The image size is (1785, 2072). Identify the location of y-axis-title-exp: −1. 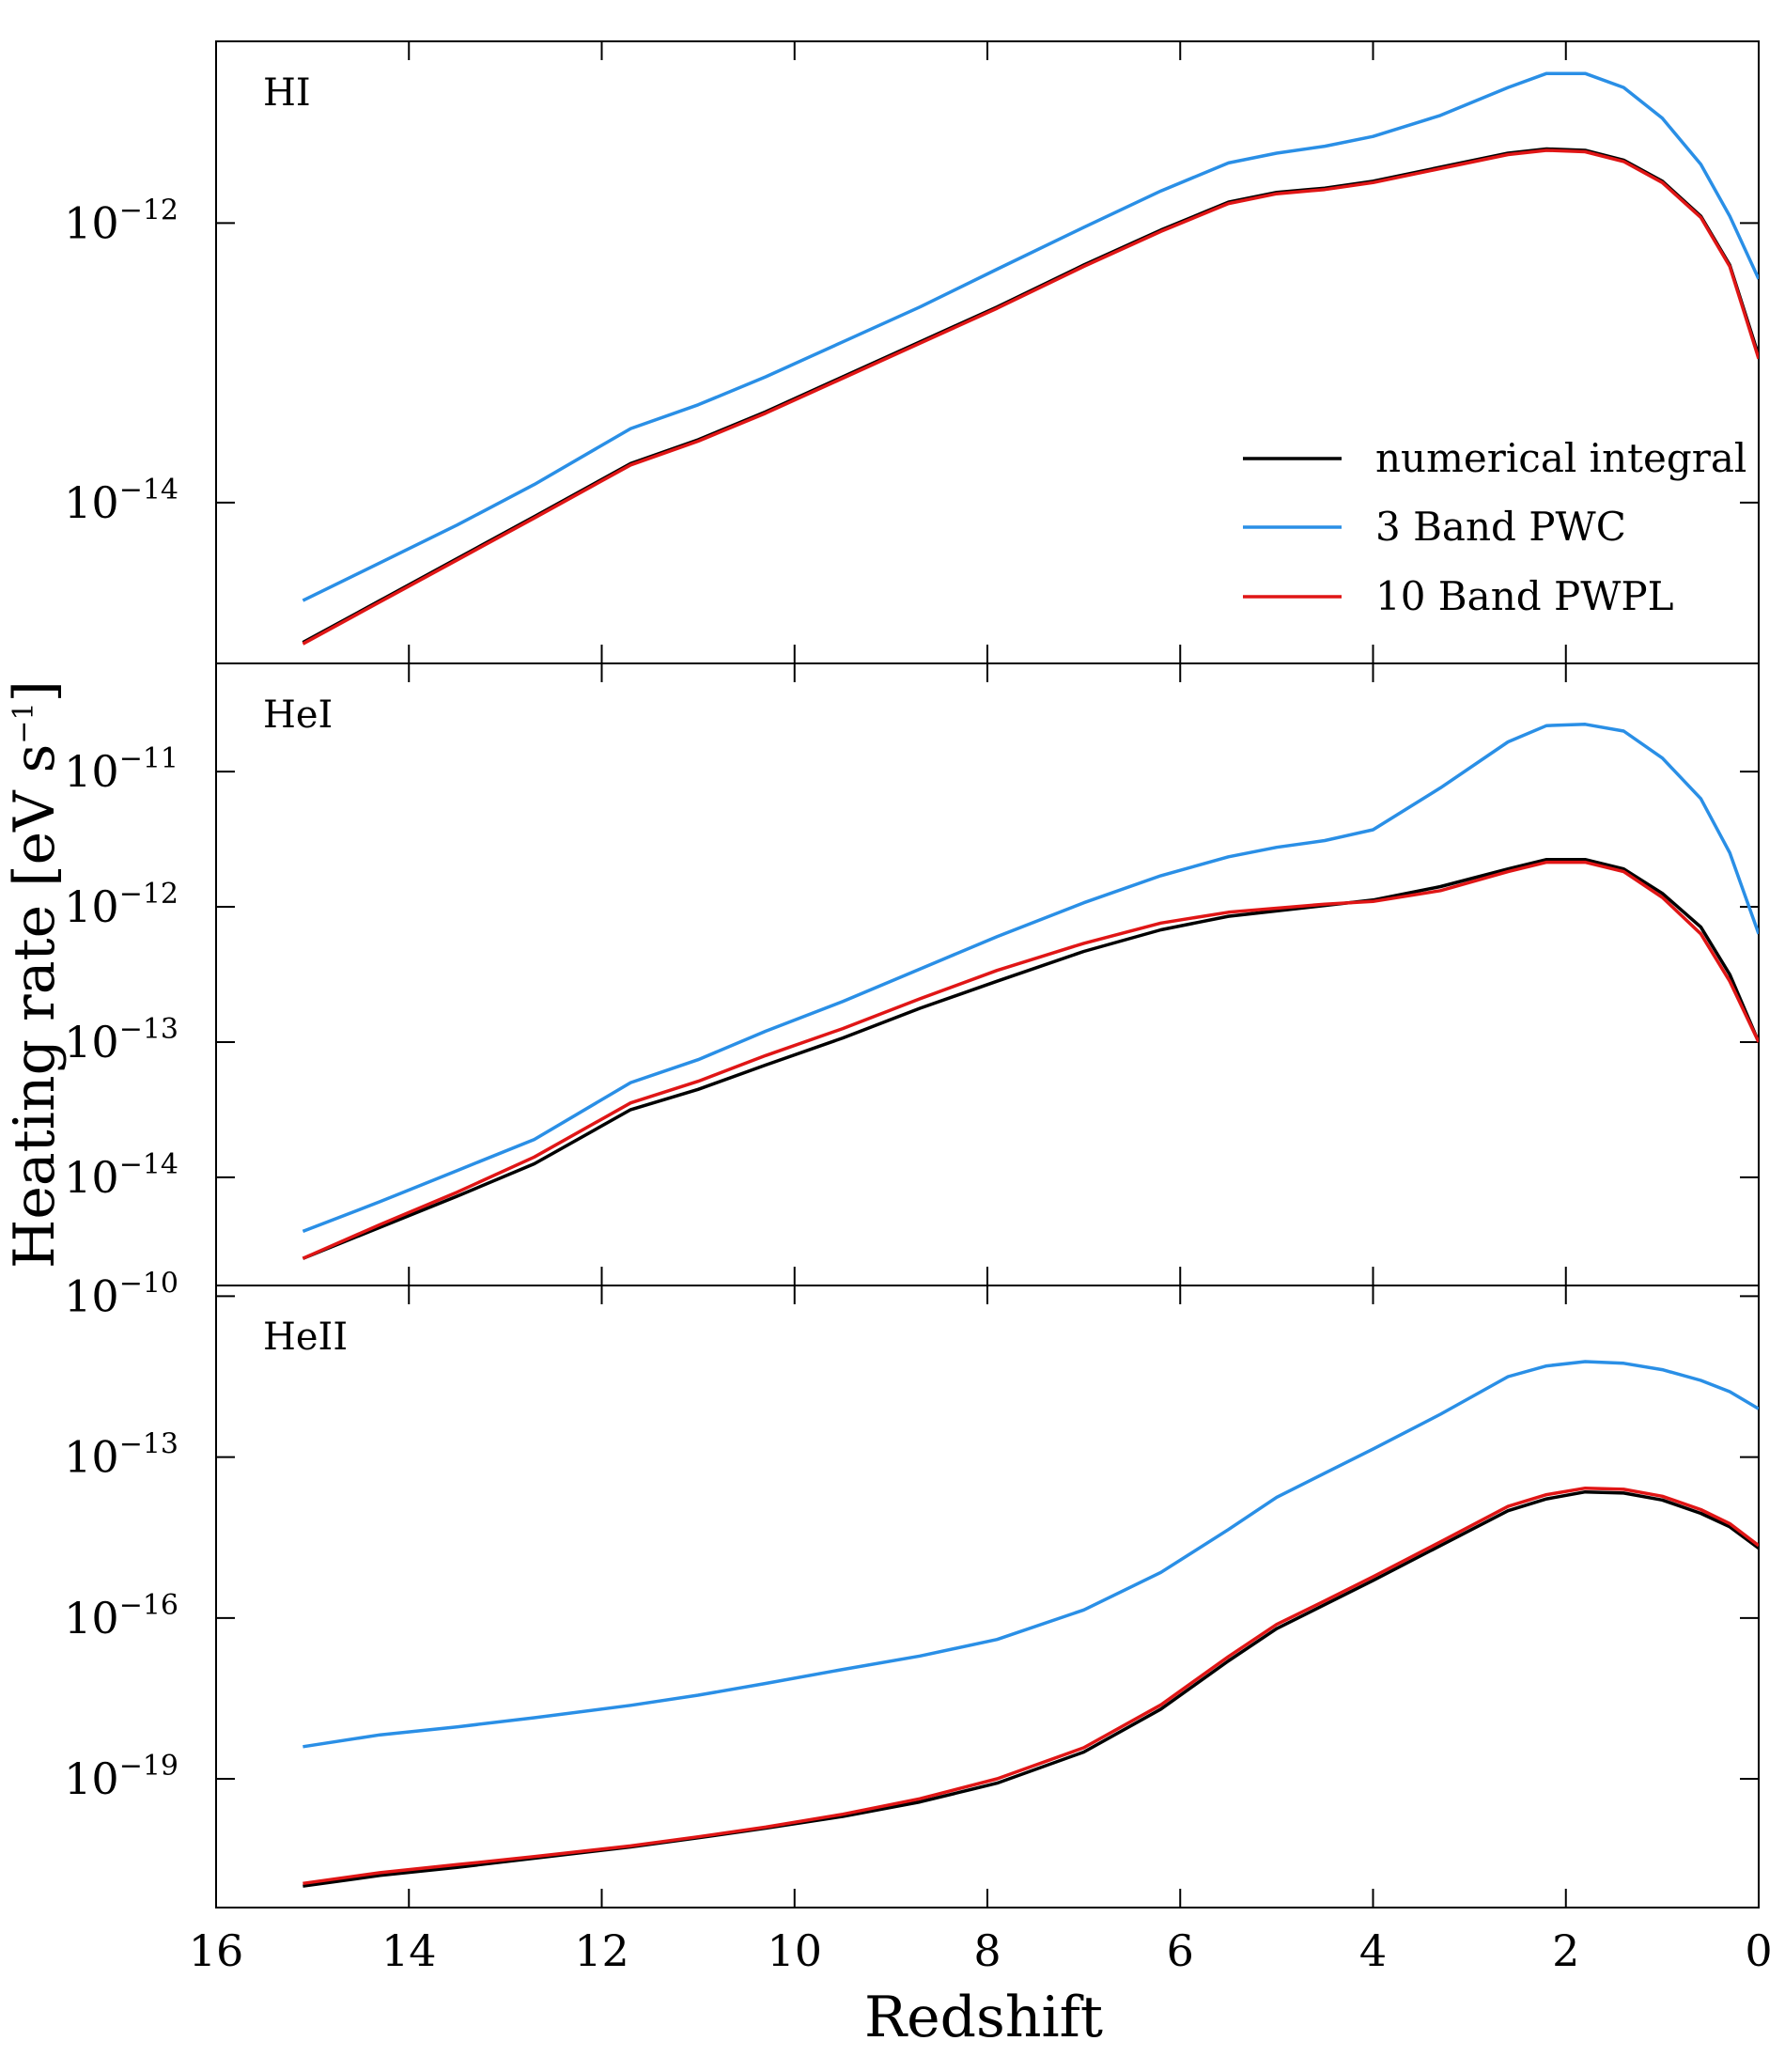
(24, 723).